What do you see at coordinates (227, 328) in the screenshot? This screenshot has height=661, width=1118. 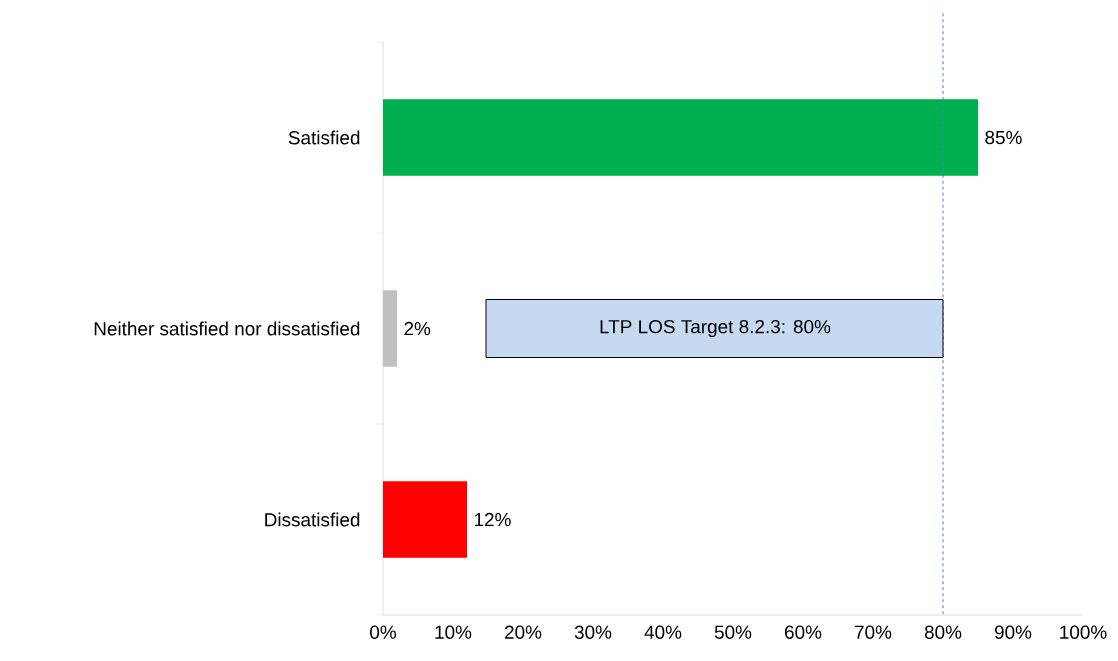 I see `y-tick-label: Neither satisfied nor dissatisfied` at bounding box center [227, 328].